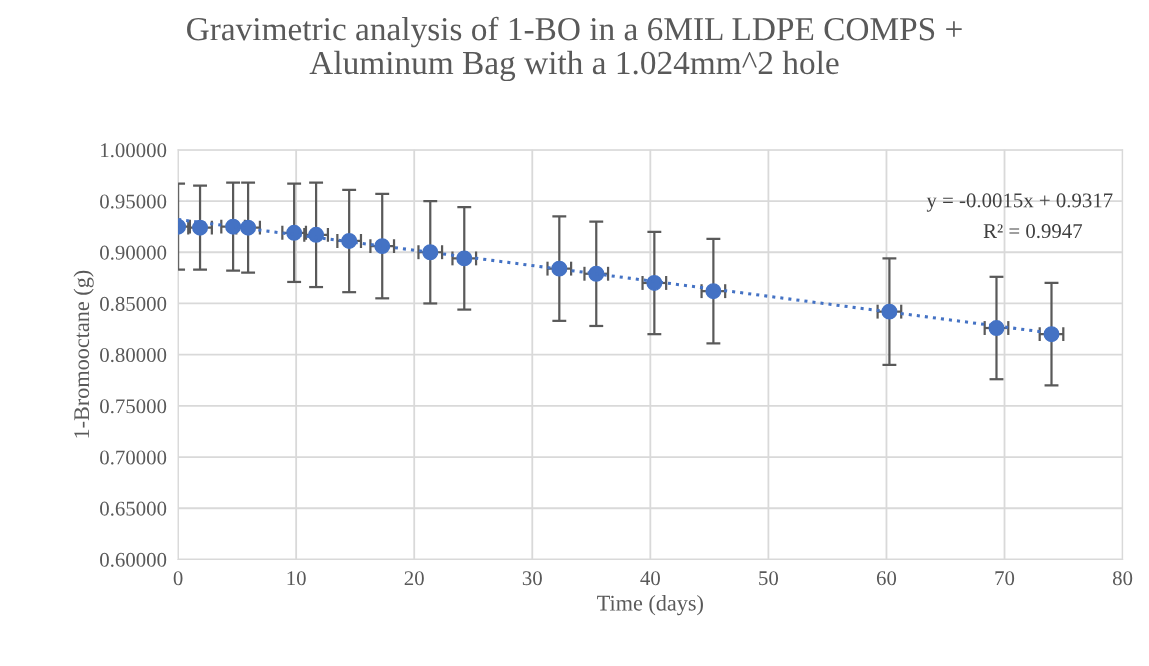 This screenshot has width=1149, height=666. I want to click on y-tick-label: 0.60000, so click(133, 559).